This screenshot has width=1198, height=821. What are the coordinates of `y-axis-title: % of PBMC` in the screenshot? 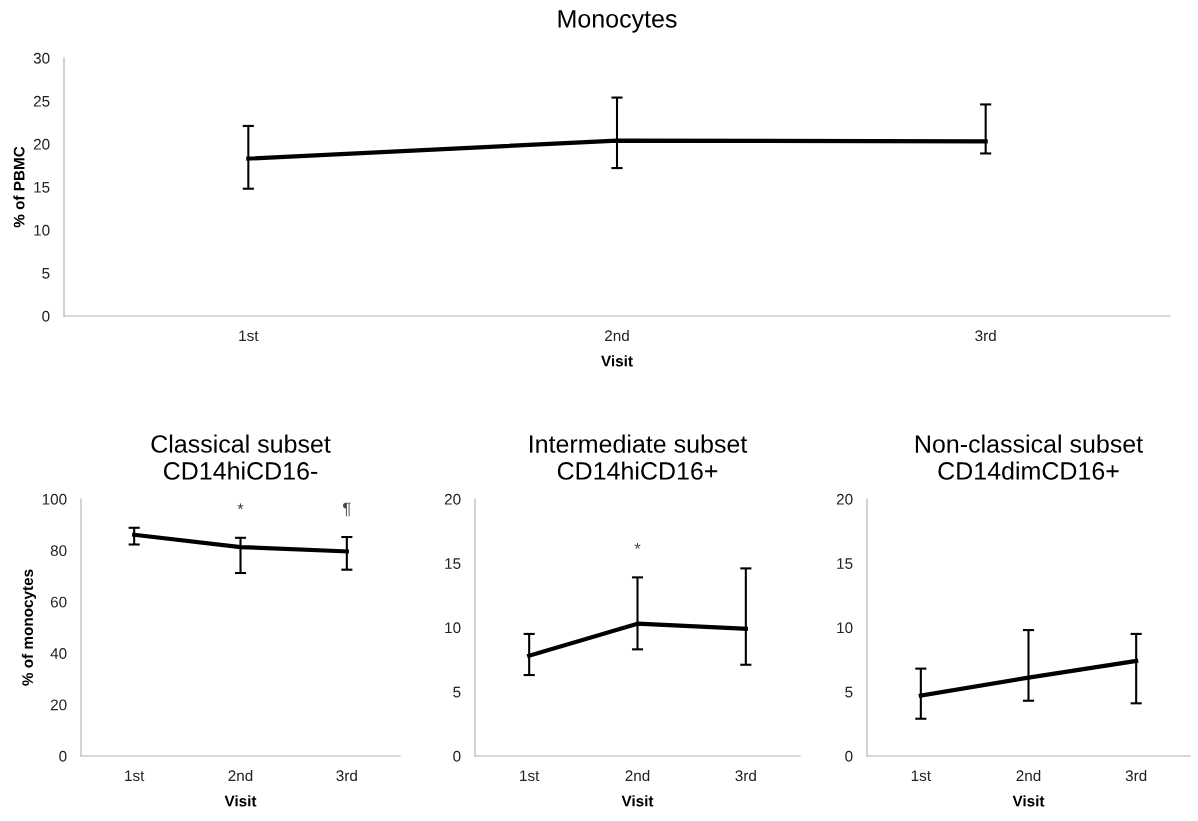 It's located at (19, 187).